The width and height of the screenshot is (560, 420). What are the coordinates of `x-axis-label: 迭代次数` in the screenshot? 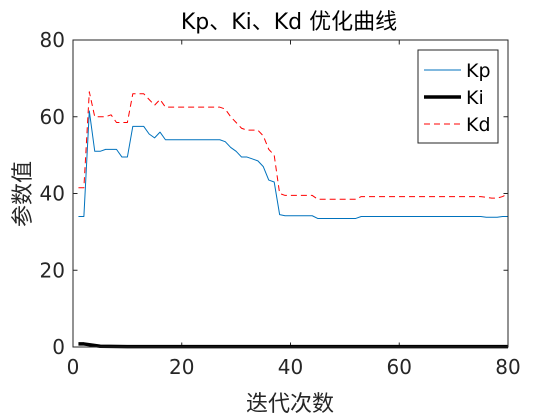 It's located at (290, 404).